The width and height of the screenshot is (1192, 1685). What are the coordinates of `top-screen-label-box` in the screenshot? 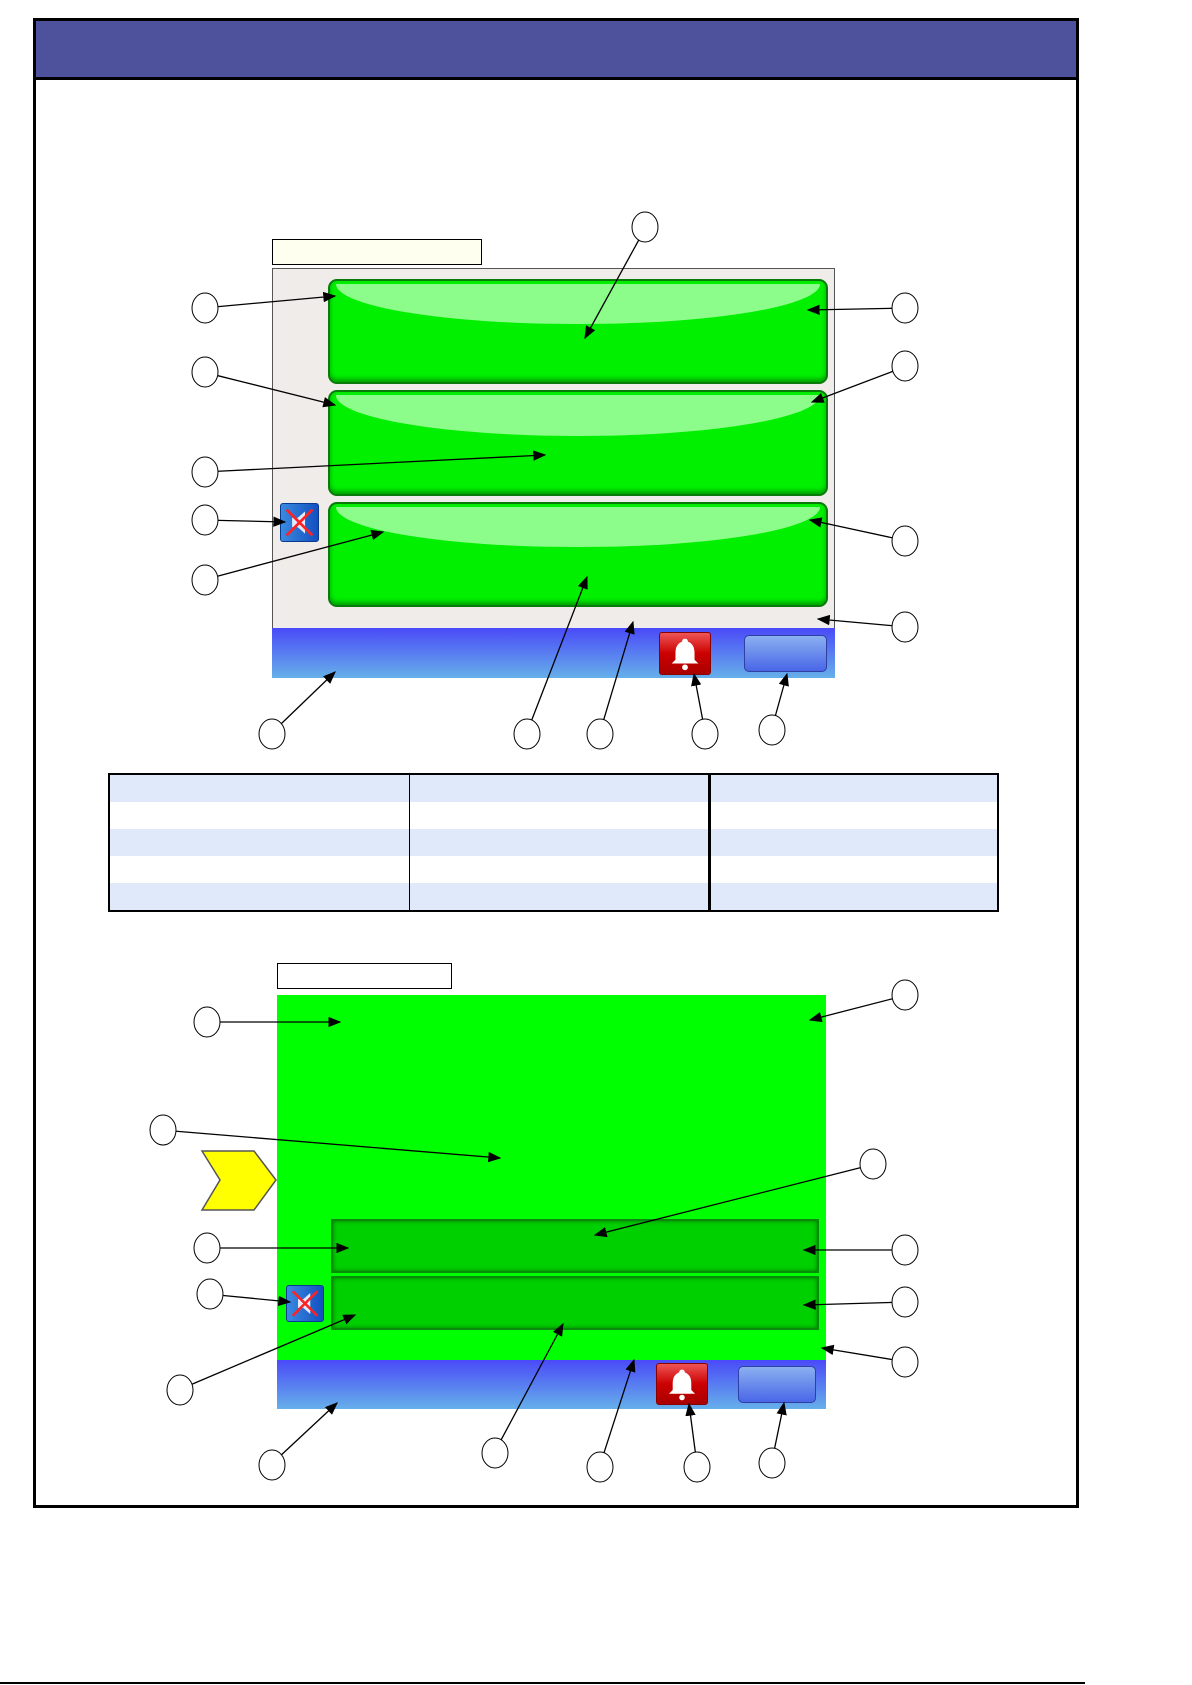 It's located at (377, 252).